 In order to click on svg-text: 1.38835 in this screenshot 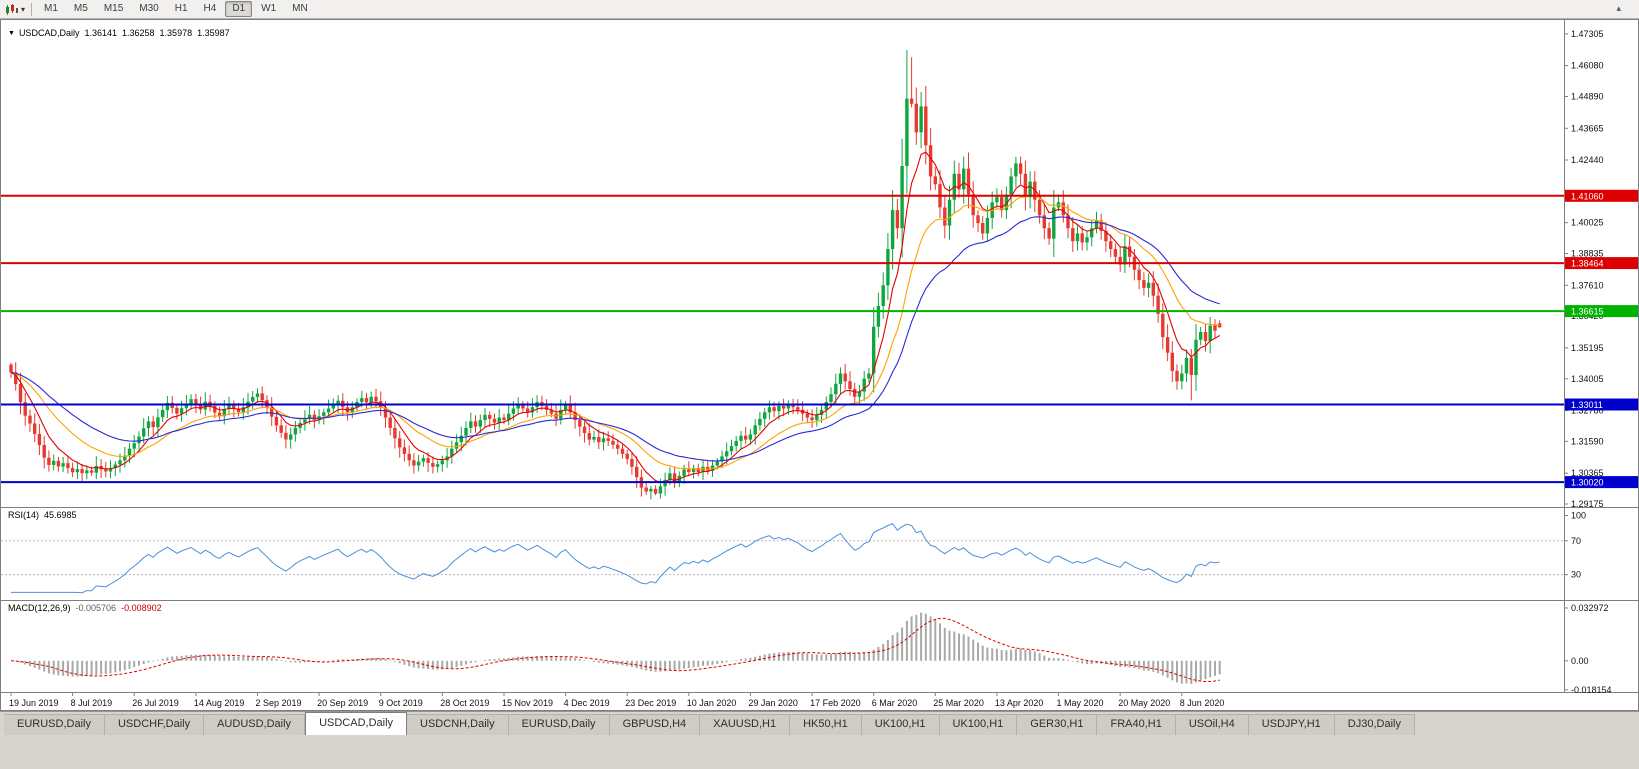, I will do `click(1587, 254)`.